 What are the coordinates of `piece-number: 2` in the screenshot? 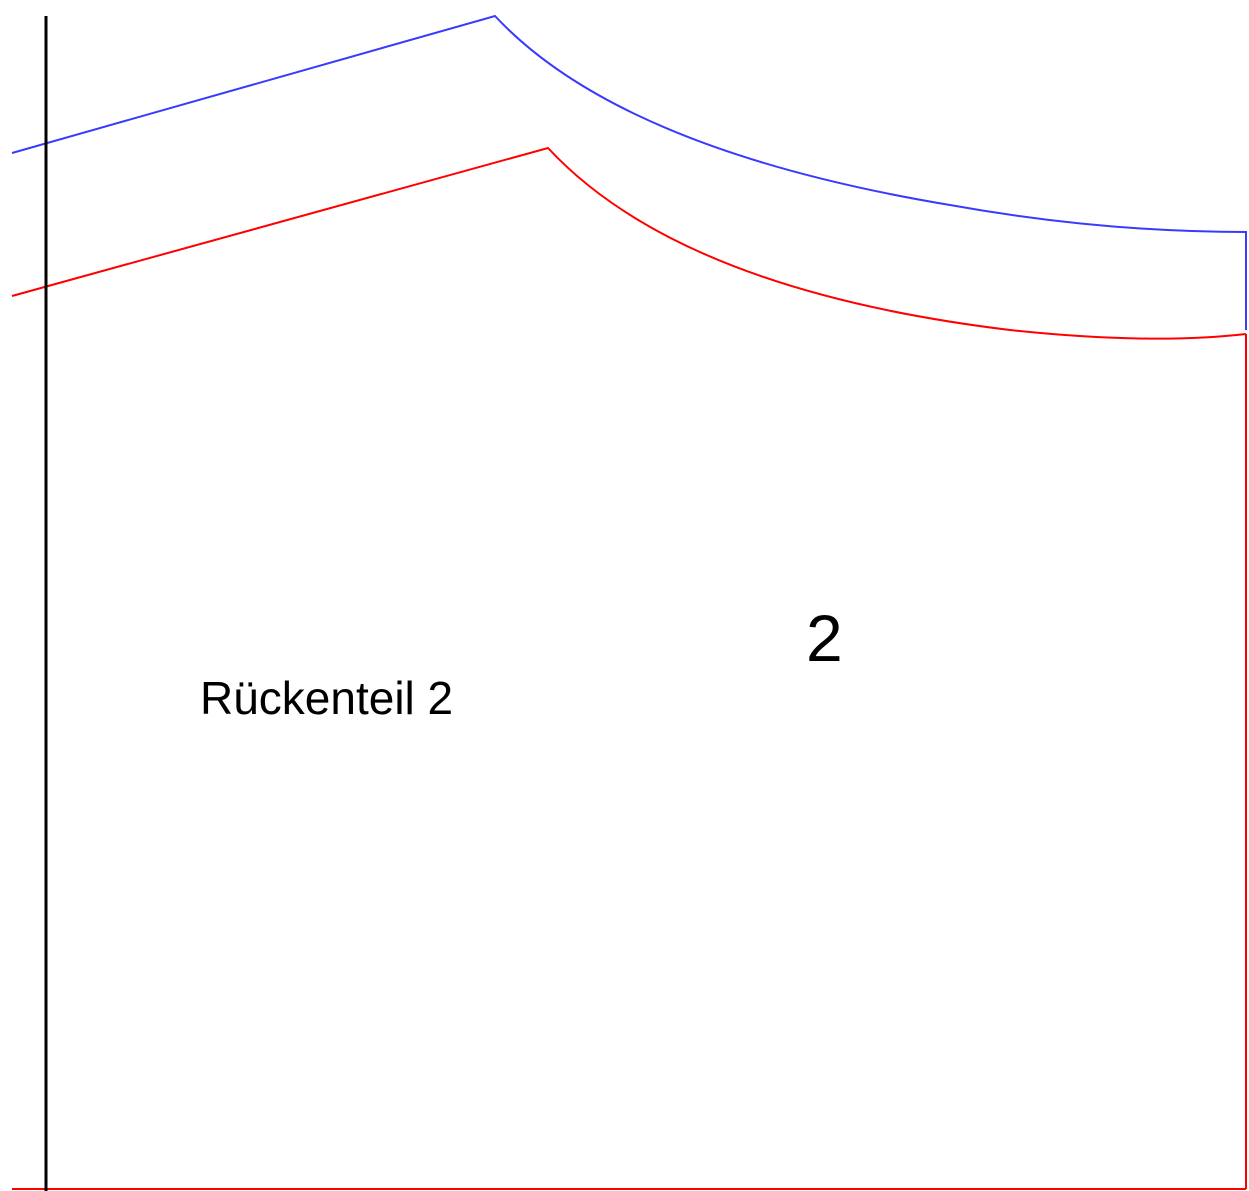 It's located at (824, 638).